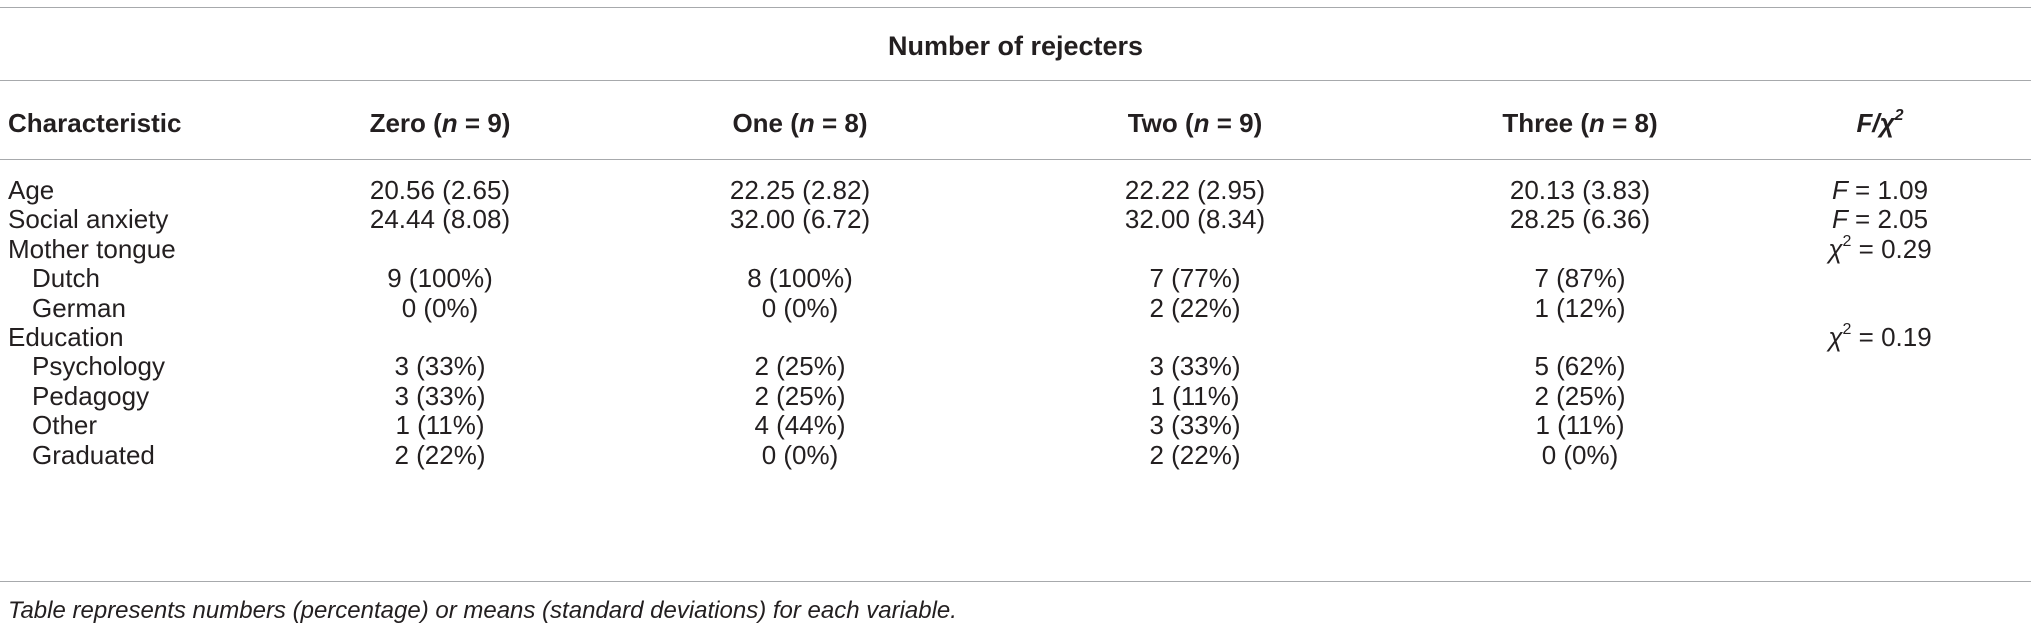 Image resolution: width=2031 pixels, height=631 pixels. What do you see at coordinates (95, 123) in the screenshot?
I see `header-characteristic: Characteristic` at bounding box center [95, 123].